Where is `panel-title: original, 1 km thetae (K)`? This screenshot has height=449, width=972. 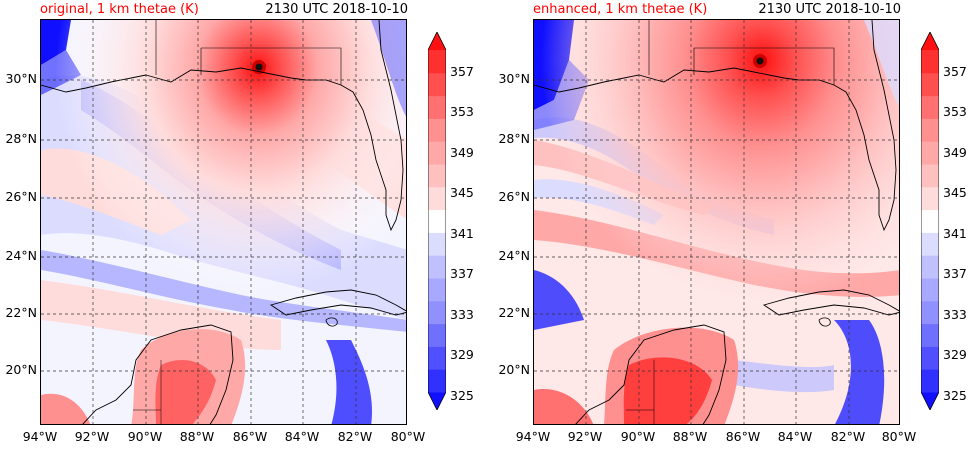 panel-title: original, 1 km thetae (K) is located at coordinates (119, 9).